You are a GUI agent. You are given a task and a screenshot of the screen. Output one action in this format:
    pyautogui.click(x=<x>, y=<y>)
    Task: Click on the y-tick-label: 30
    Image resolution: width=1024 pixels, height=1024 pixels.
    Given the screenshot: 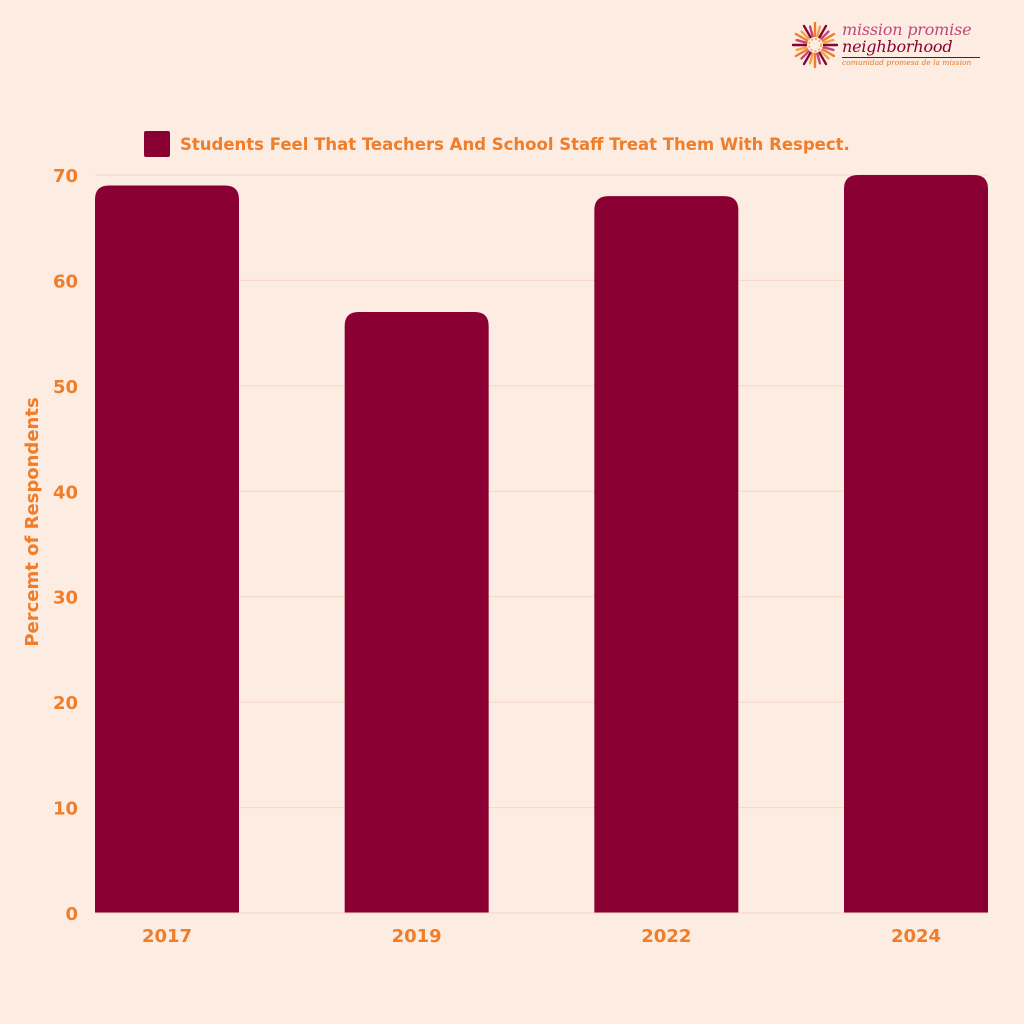 What is the action you would take?
    pyautogui.click(x=65, y=598)
    